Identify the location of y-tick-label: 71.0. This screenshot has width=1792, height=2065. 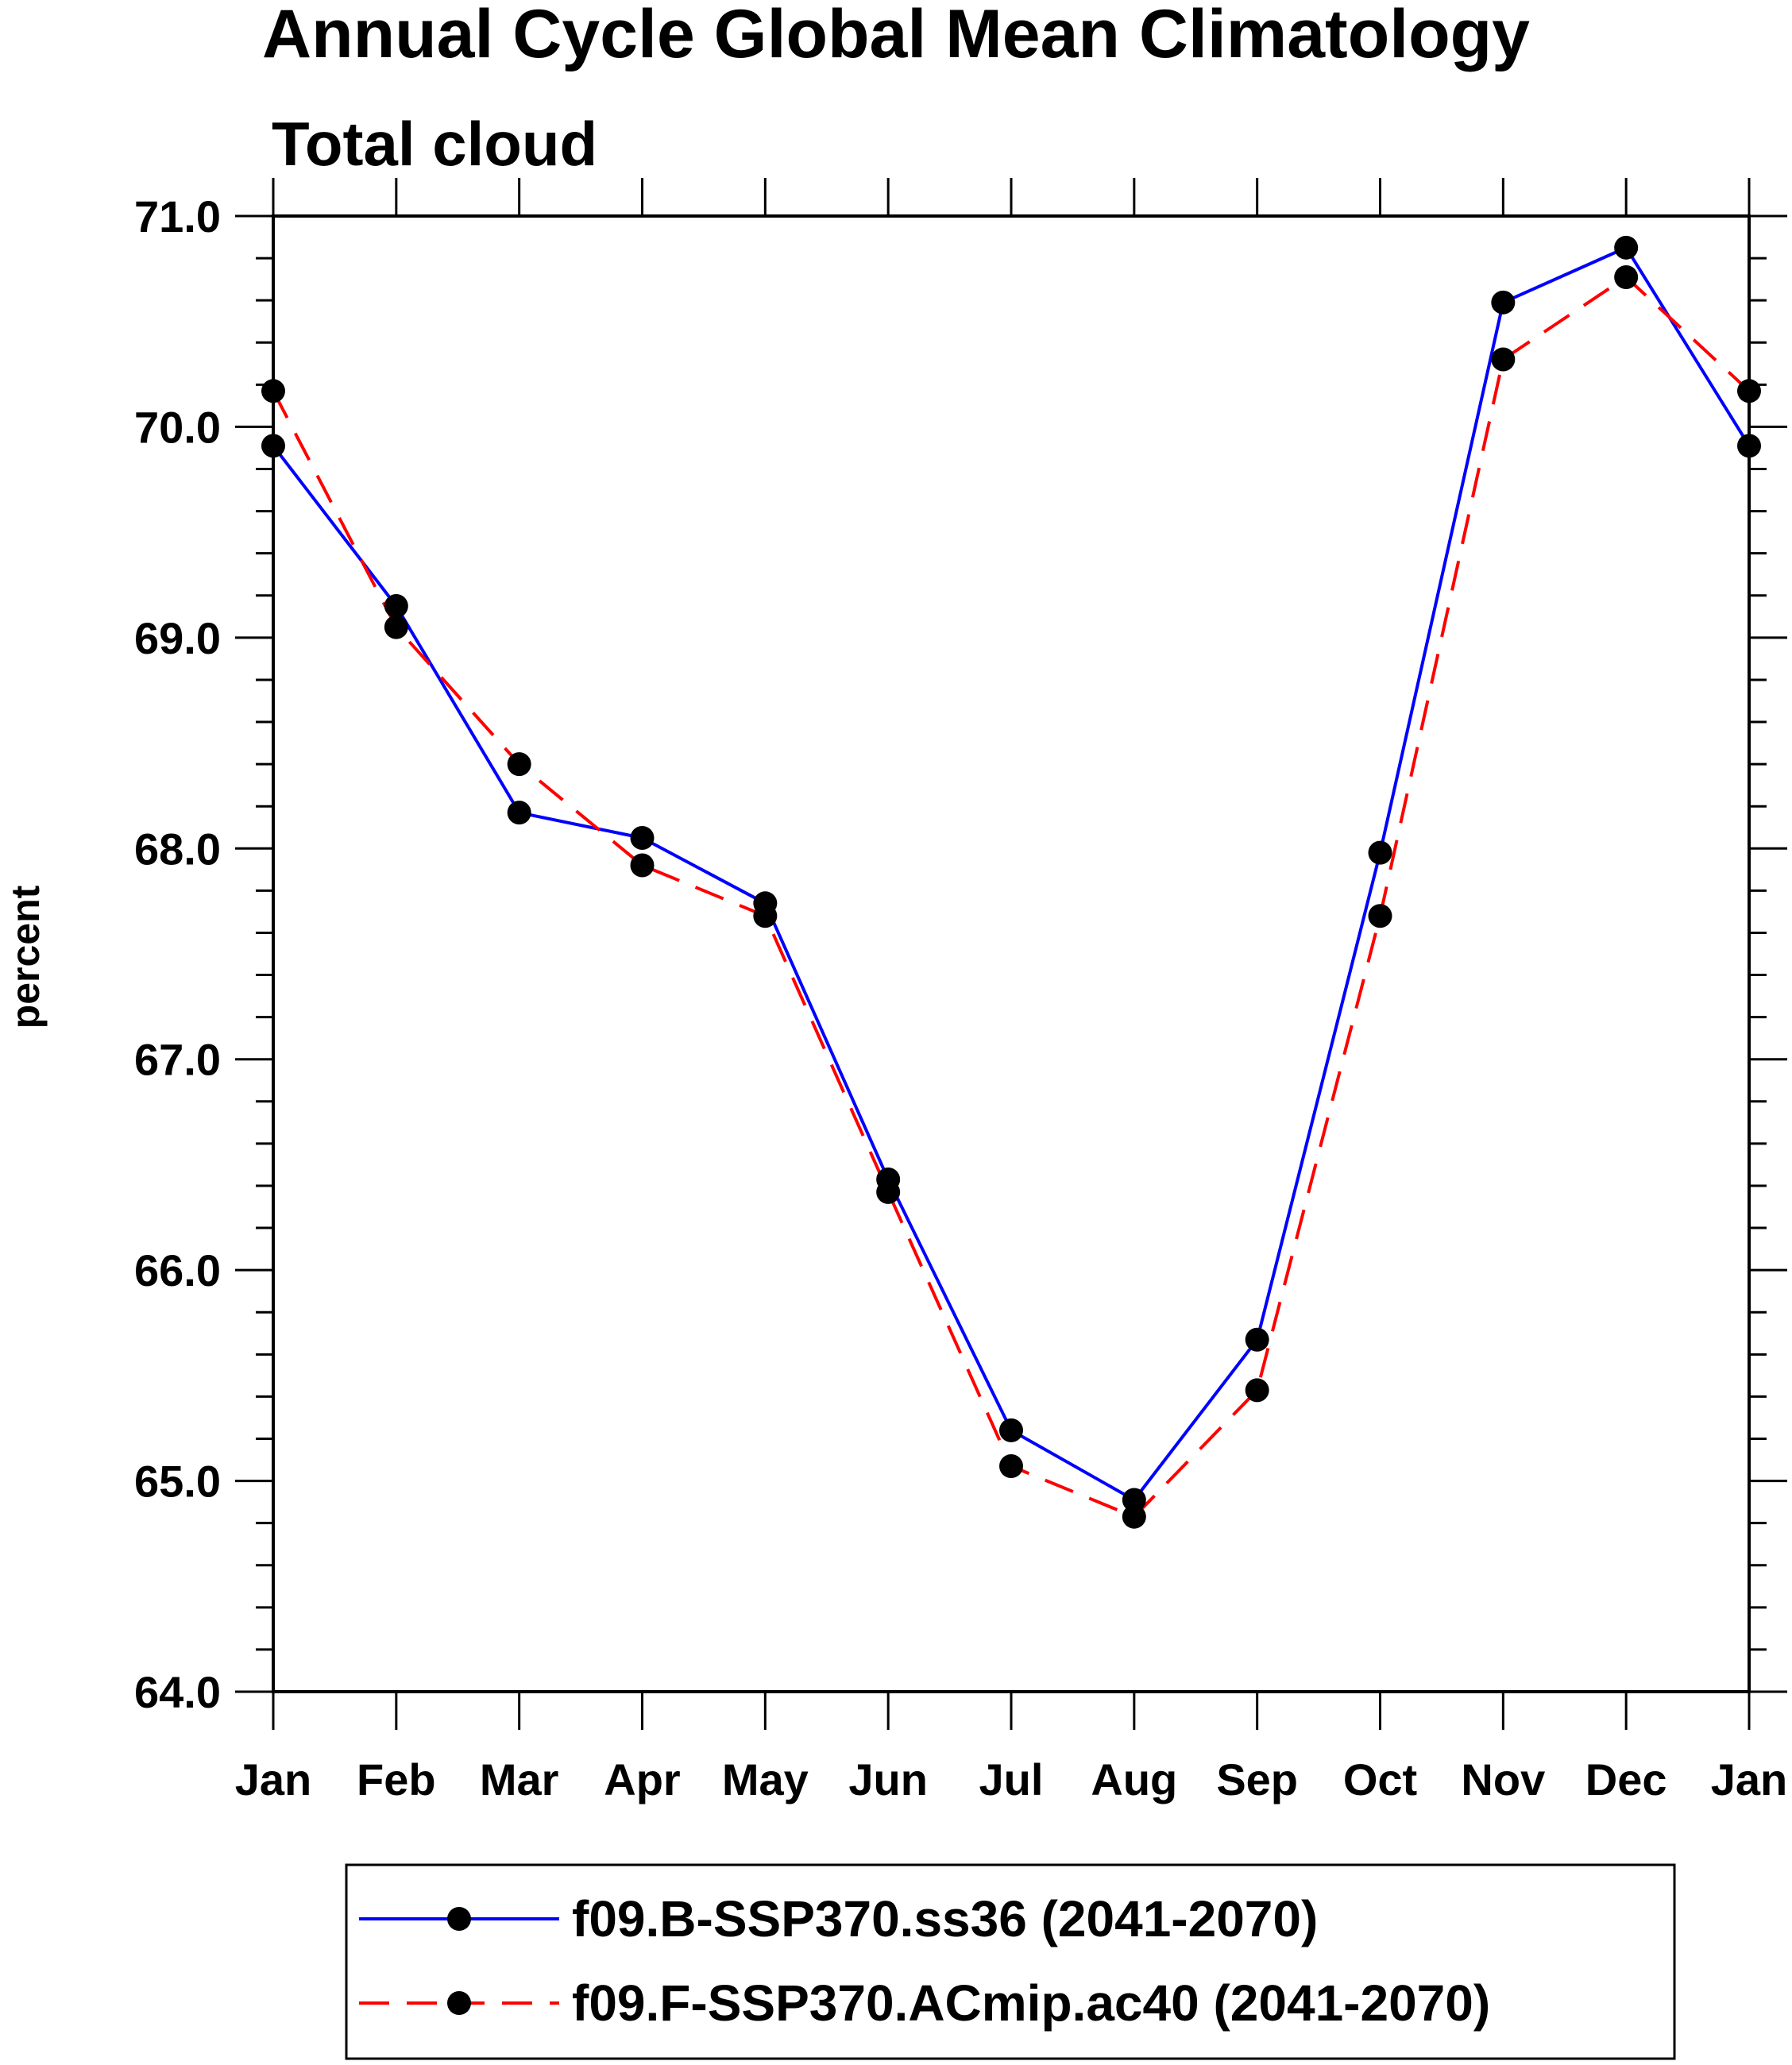
(177, 216).